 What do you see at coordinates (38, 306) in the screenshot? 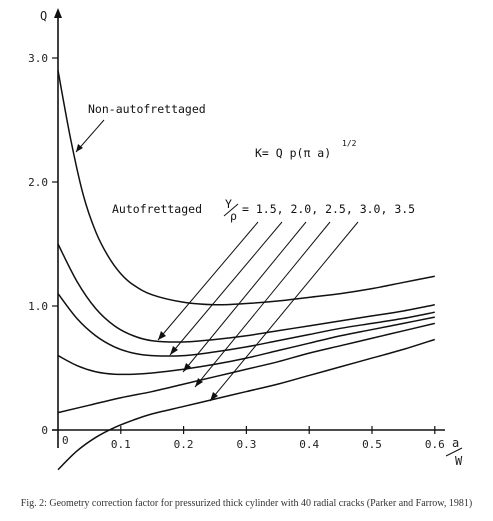
I see `y-tick-label: 1.0` at bounding box center [38, 306].